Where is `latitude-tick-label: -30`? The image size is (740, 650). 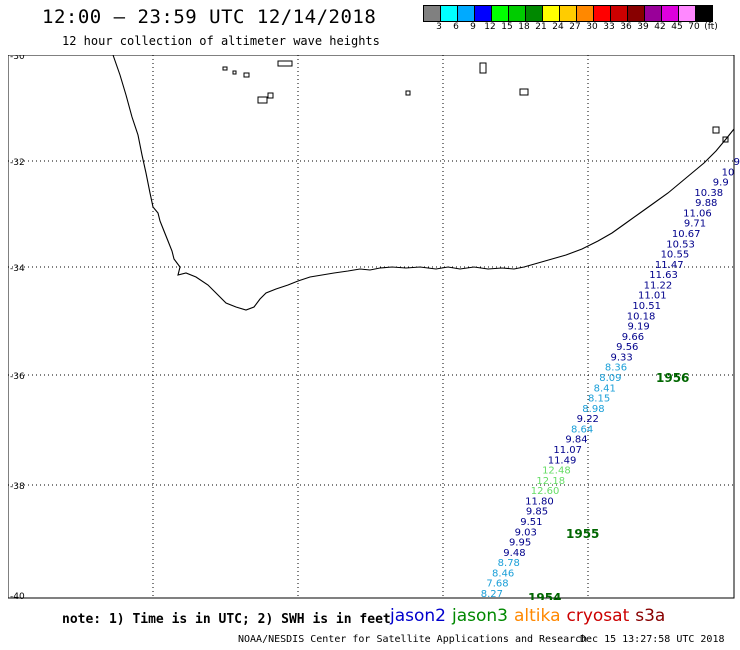 latitude-tick-label: -30 is located at coordinates (17, 58).